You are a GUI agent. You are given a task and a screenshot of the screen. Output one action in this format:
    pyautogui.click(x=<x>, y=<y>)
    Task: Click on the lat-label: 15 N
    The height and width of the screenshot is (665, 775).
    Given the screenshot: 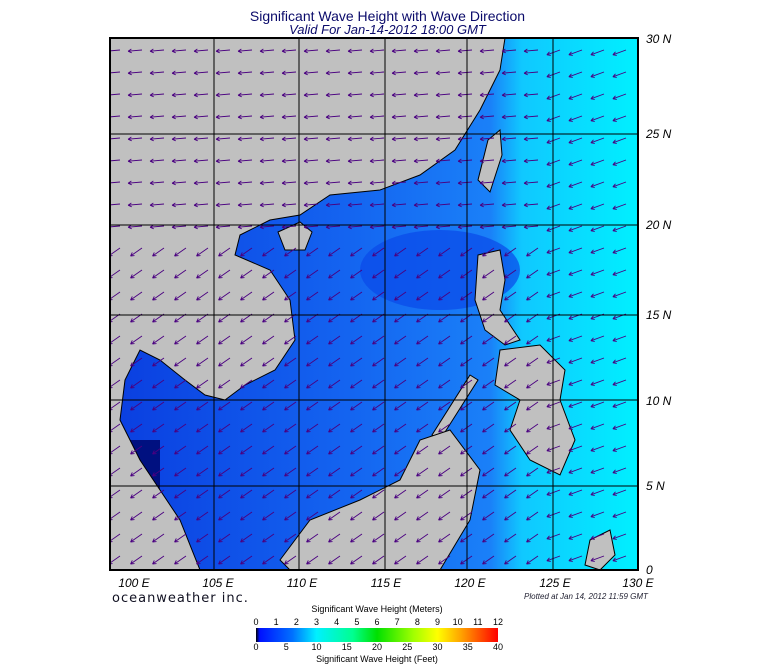 What is the action you would take?
    pyautogui.click(x=659, y=315)
    